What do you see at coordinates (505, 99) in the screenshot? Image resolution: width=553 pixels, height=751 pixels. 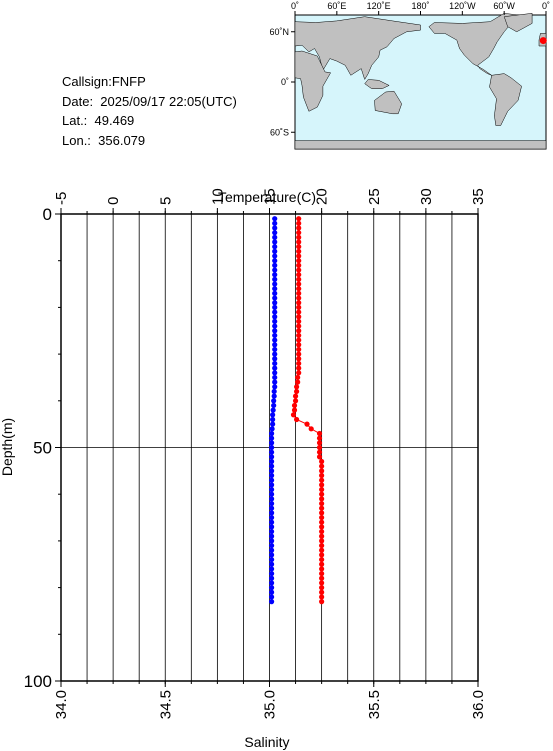 I see `land-south-america` at bounding box center [505, 99].